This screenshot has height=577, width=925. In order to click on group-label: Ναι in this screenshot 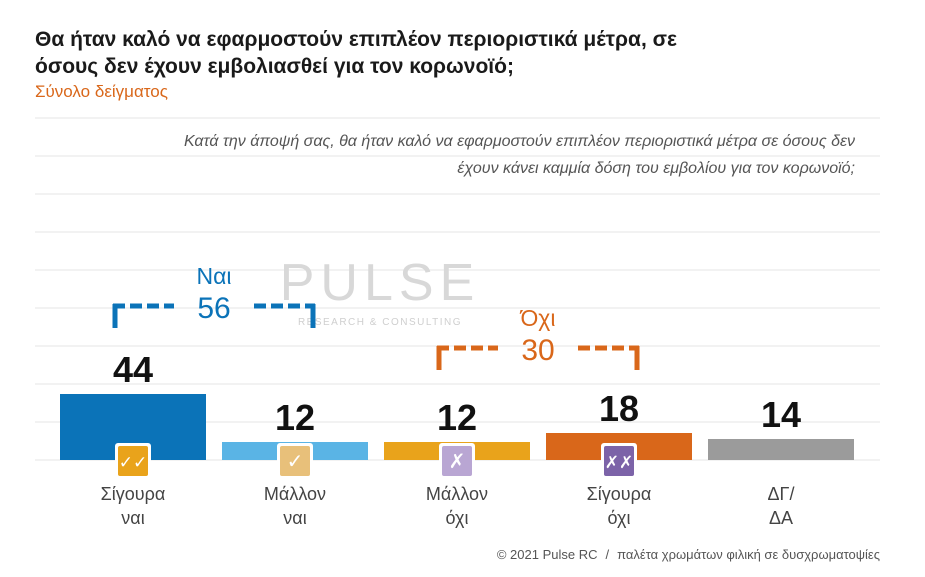, I will do `click(213, 276)`.